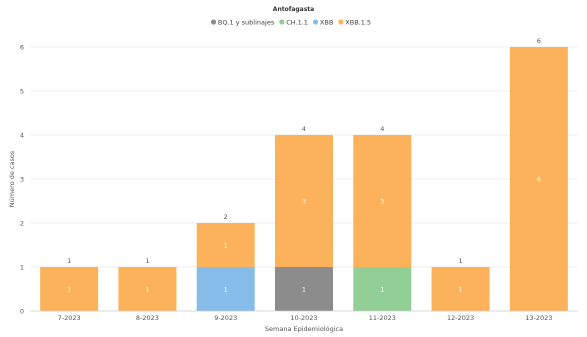 Image resolution: width=587 pixels, height=337 pixels. I want to click on y-axis-ticks: 0 1 2 3 4 5 6, so click(22, 179).